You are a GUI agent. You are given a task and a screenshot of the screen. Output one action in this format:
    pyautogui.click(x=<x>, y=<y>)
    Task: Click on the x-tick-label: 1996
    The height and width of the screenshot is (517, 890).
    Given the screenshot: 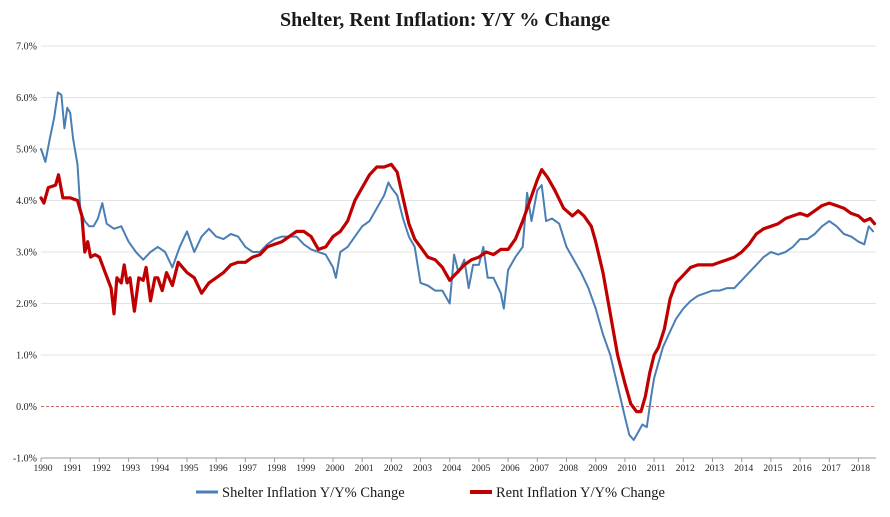 What is the action you would take?
    pyautogui.click(x=218, y=469)
    